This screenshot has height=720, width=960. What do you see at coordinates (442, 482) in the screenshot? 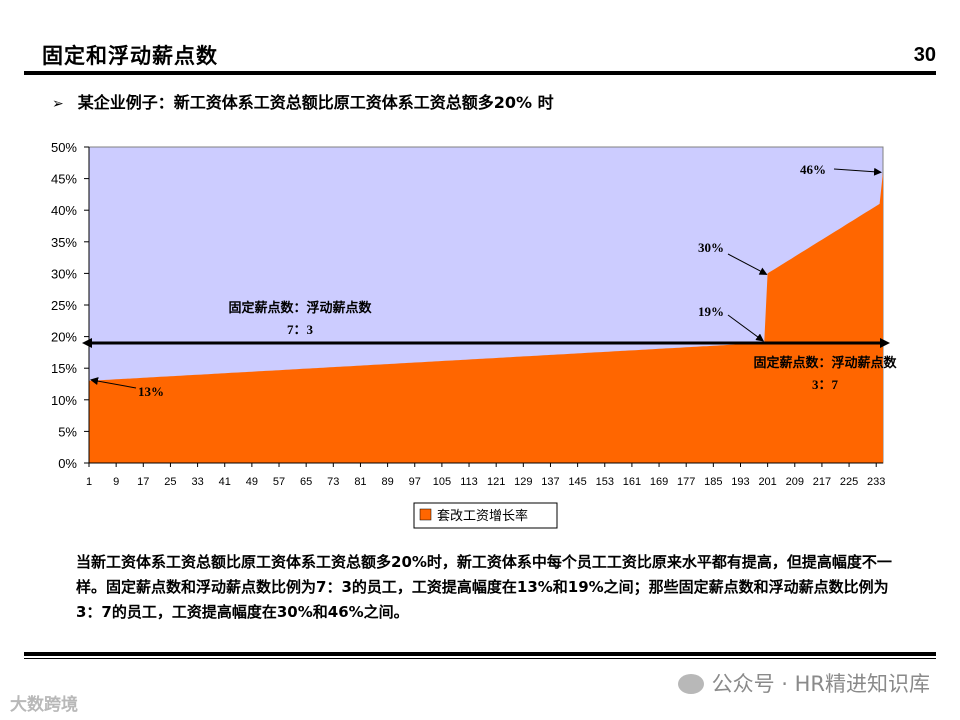
I see `x-tick-label: 105` at bounding box center [442, 482].